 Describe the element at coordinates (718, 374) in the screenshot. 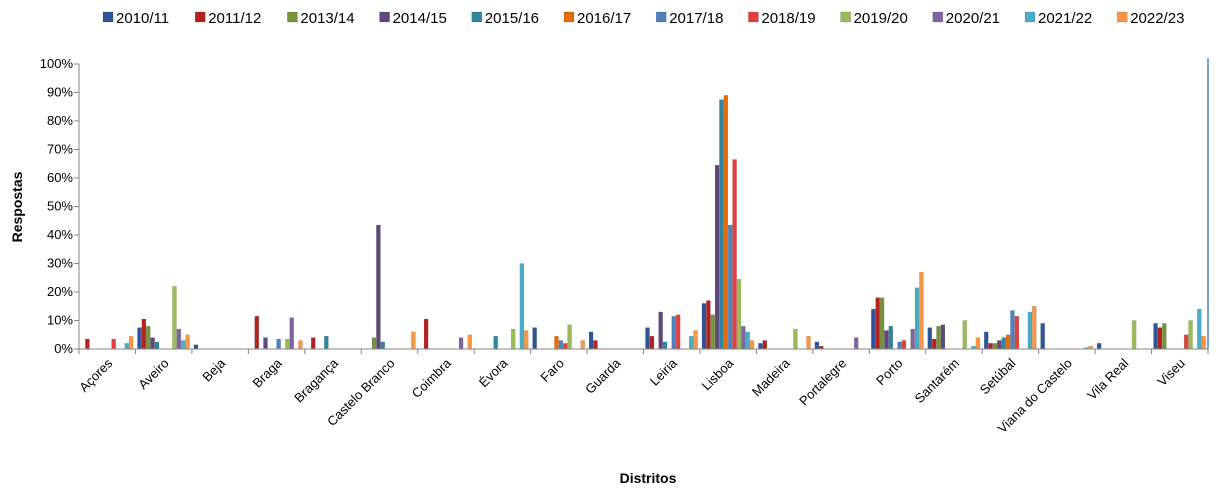

I see `category-label: Lisboa` at that location.